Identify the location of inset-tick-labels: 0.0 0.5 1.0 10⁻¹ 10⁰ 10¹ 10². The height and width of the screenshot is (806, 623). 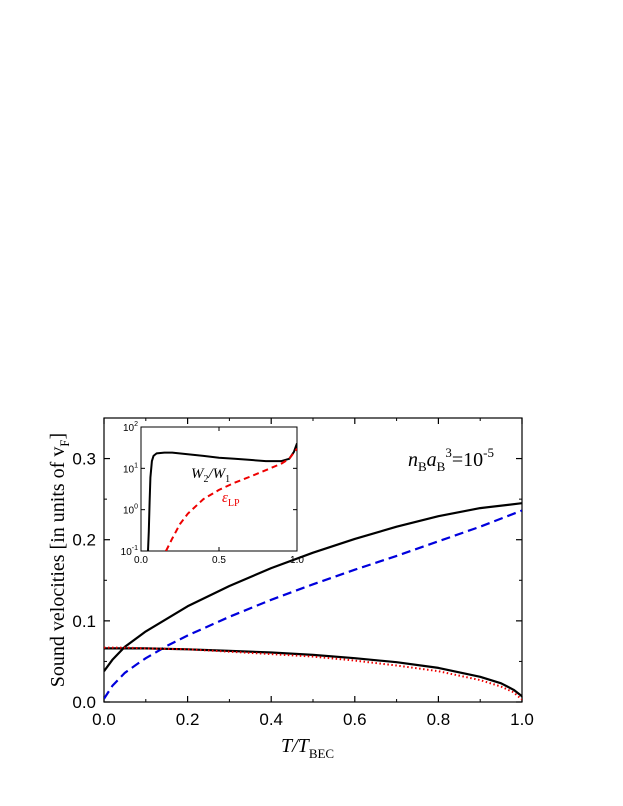
(213, 493).